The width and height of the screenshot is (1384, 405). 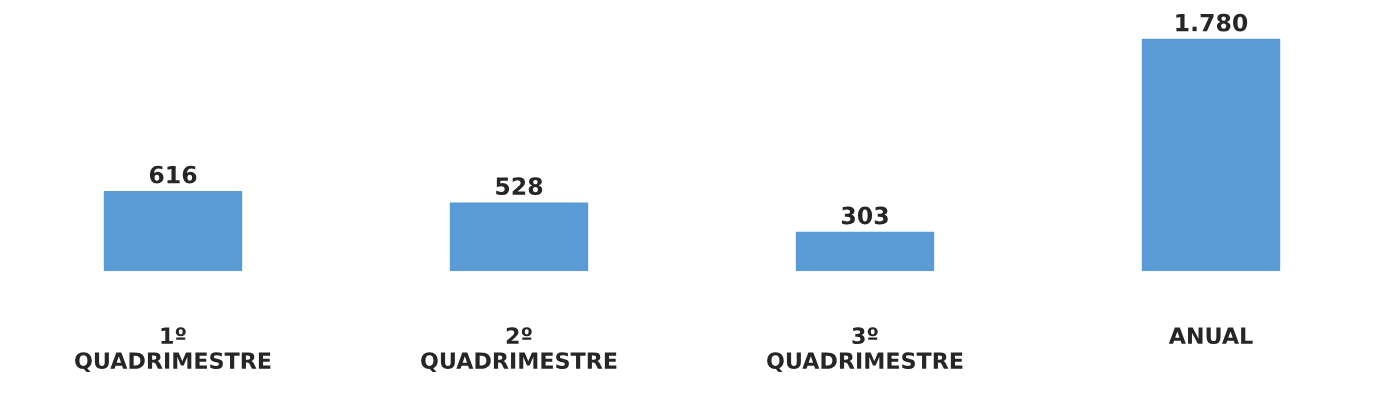 I want to click on data-label: 616, so click(x=173, y=174).